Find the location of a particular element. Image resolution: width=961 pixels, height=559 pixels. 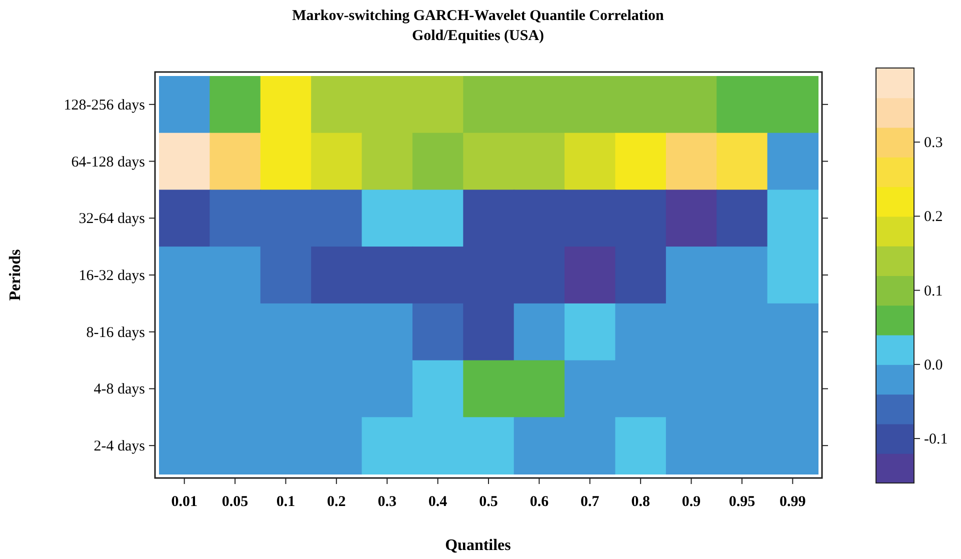

x-tick-label: 0.7 is located at coordinates (590, 502).